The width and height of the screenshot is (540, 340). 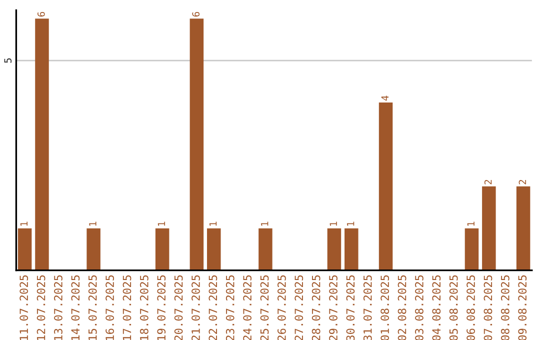 What do you see at coordinates (110, 307) in the screenshot?
I see `x-tick-label: 16.07.2025` at bounding box center [110, 307].